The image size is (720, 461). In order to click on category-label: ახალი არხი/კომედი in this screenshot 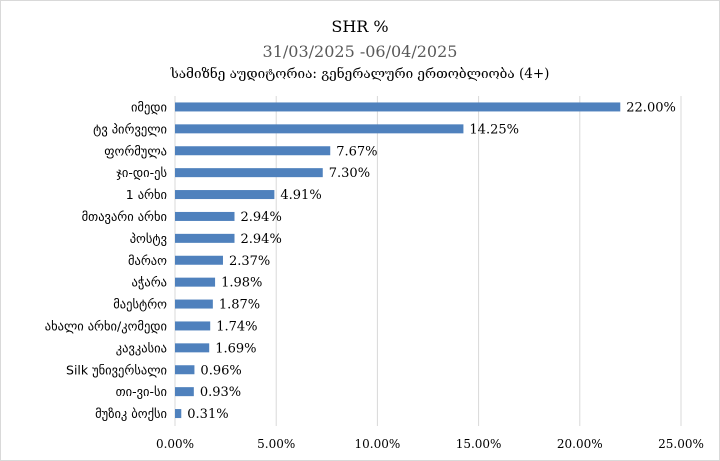, I will do `click(106, 325)`.